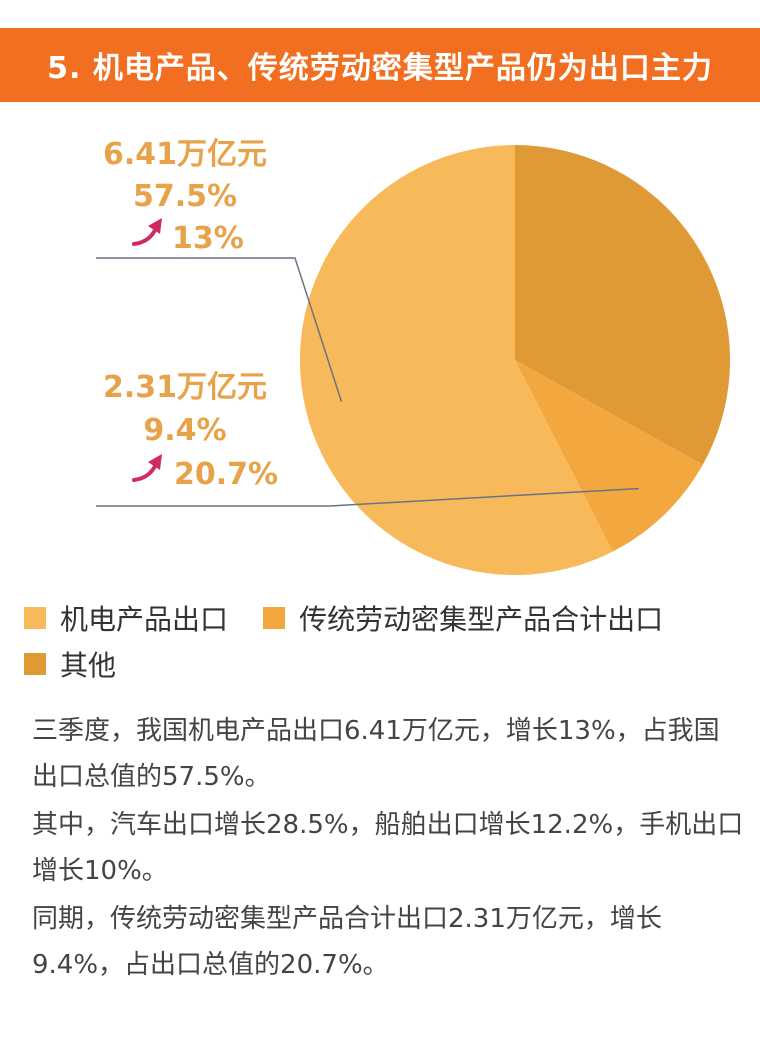  I want to click on legend-swatch-electromech, so click(35, 618).